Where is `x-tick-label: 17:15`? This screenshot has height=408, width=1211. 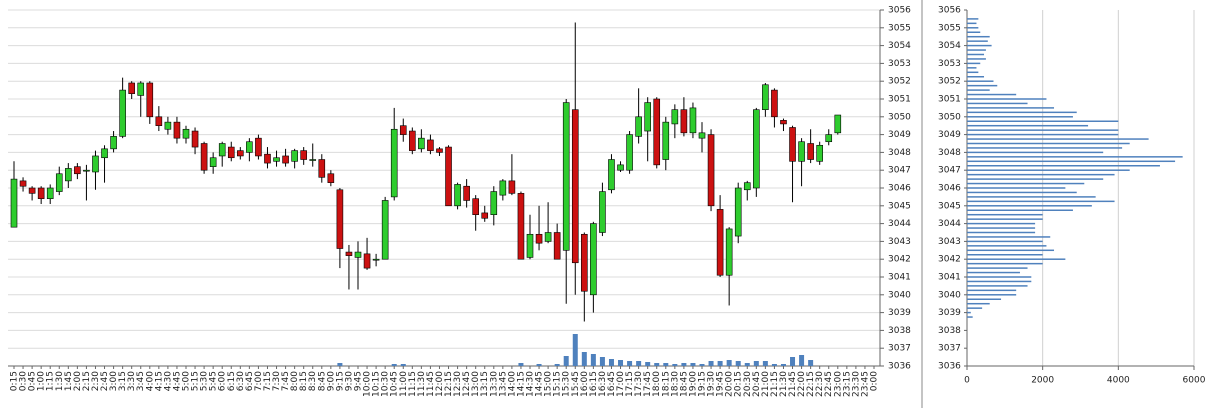
x-tick-label: 17:15 is located at coordinates (630, 384).